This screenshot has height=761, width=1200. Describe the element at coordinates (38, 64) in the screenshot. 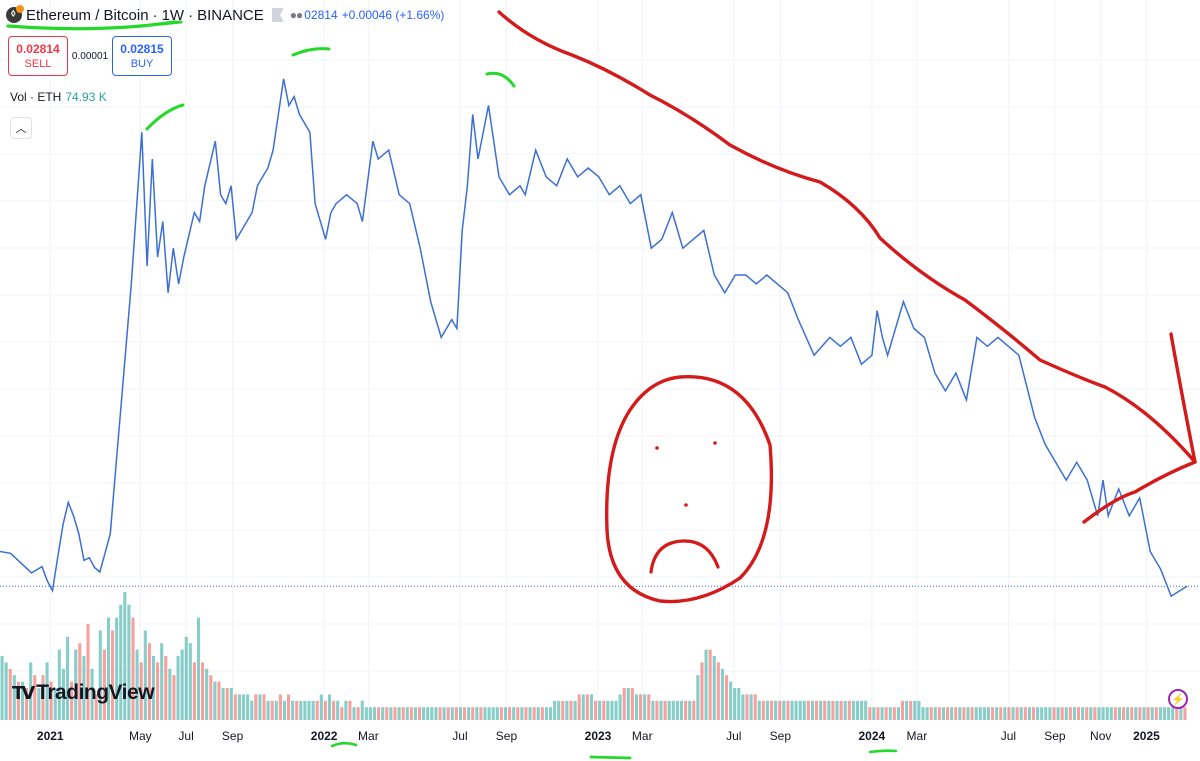

I see `sell-label: SELL` at that location.